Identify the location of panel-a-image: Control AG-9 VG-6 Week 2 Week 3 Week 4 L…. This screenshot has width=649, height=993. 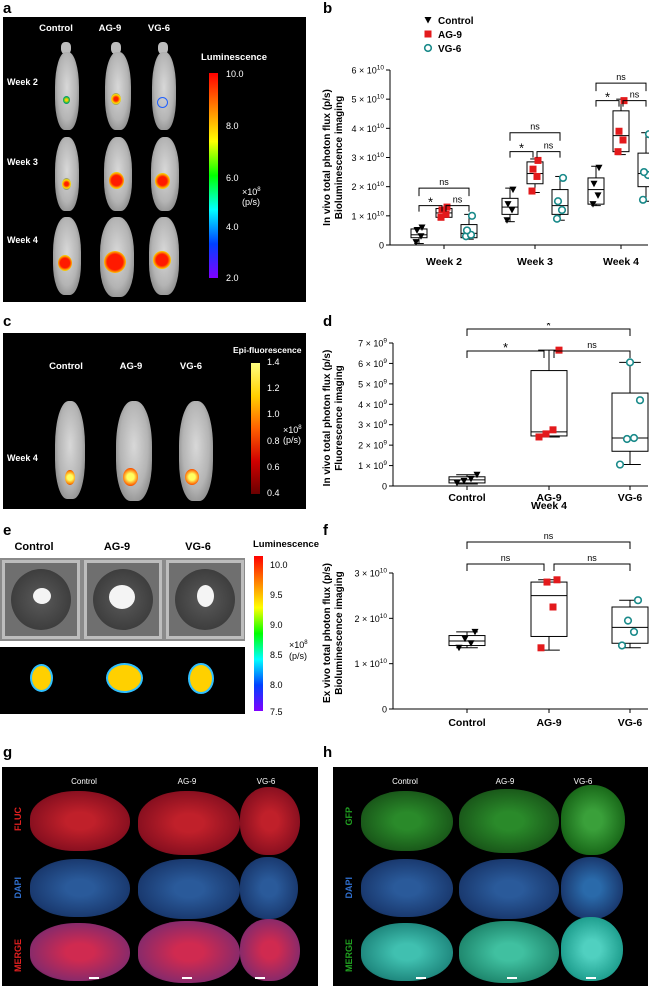
(154, 159).